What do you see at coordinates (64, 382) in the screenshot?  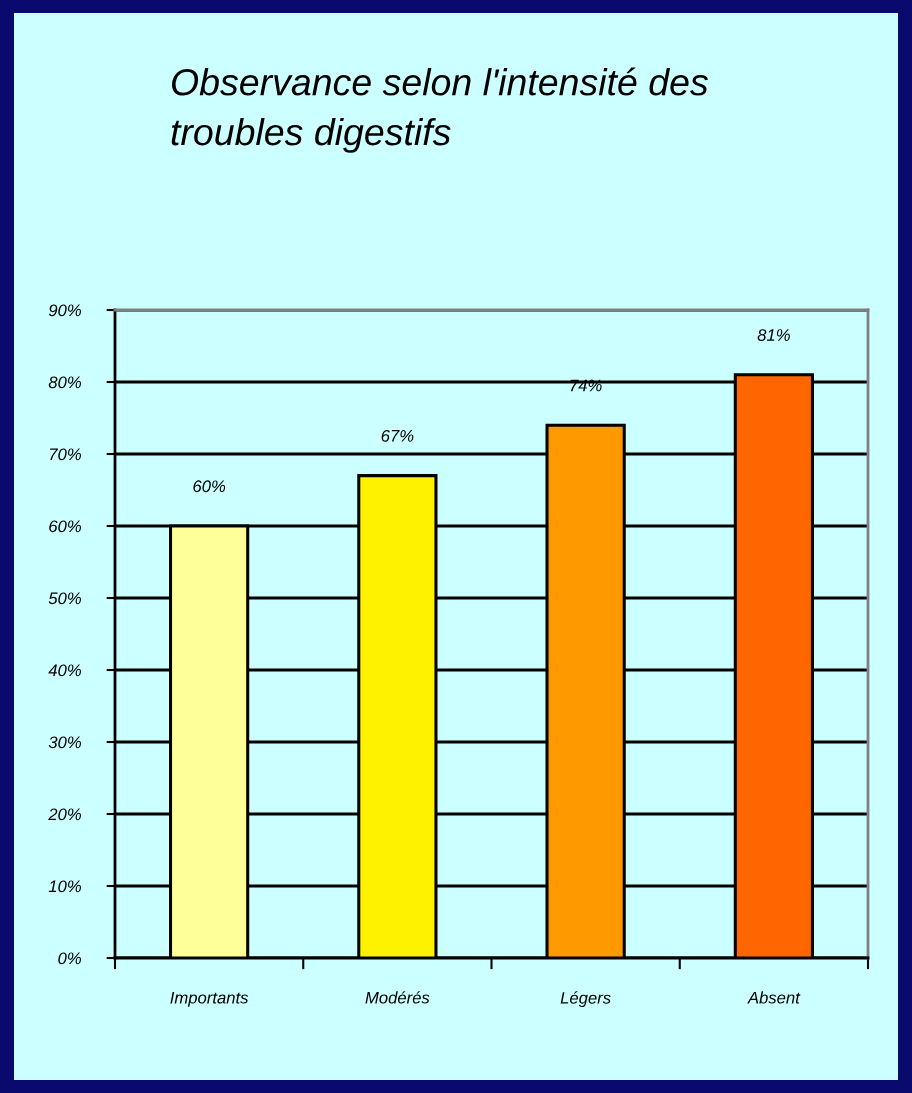 I see `y-tick-label: 80%` at bounding box center [64, 382].